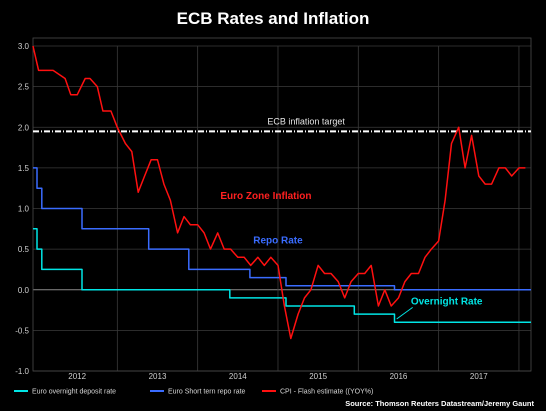 The height and width of the screenshot is (411, 546). Describe the element at coordinates (326, 392) in the screenshot. I see `legend-label: CPI - Flash estimate ((YOY%)` at that location.